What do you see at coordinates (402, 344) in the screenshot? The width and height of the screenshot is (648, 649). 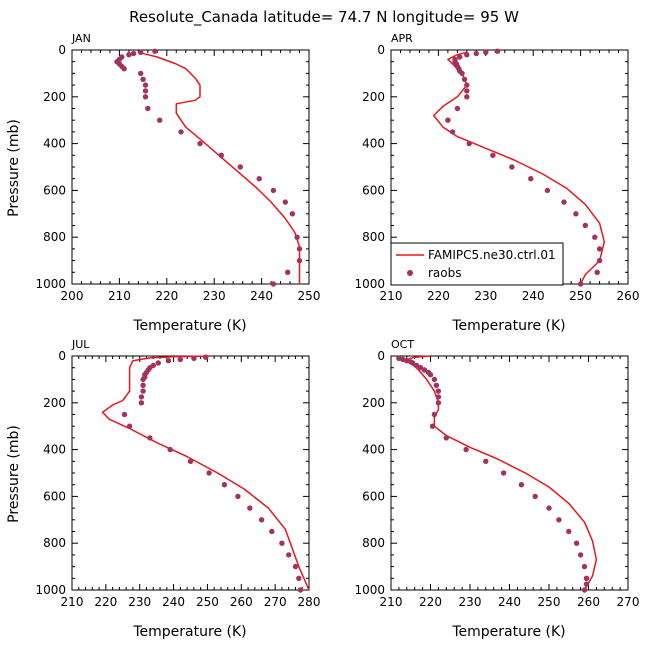 I see `panel-title: OCT` at bounding box center [402, 344].